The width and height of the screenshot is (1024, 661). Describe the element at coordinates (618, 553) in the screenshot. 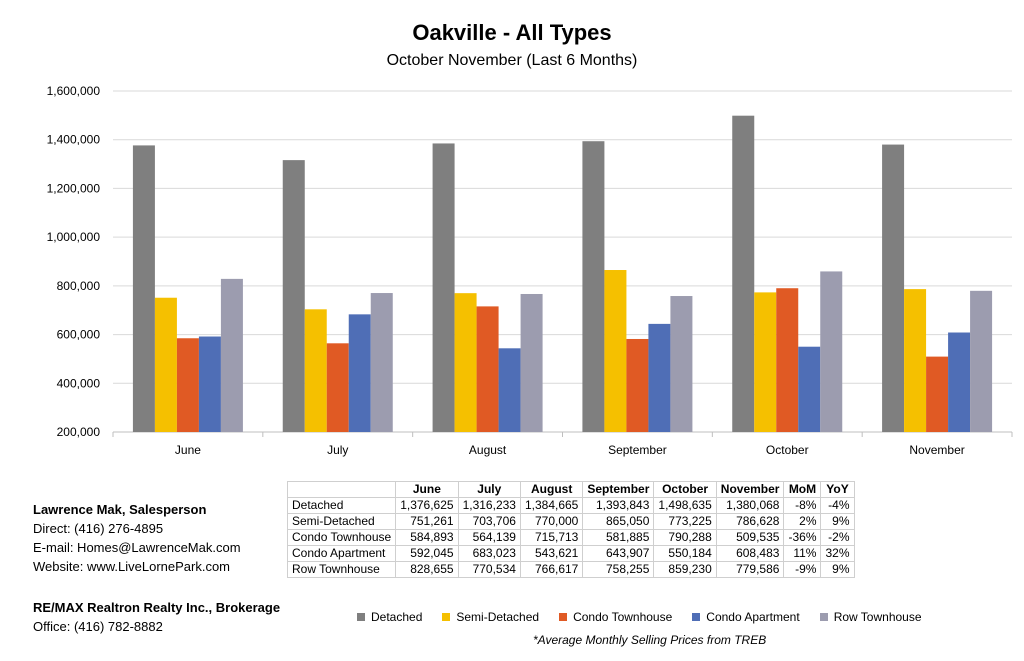

I see `table-cell: 643,907` at that location.